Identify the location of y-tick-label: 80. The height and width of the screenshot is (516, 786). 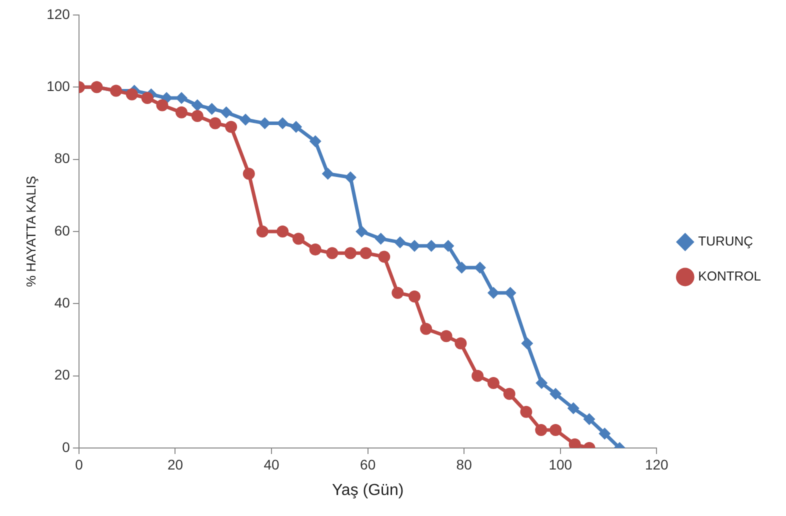
(62, 158).